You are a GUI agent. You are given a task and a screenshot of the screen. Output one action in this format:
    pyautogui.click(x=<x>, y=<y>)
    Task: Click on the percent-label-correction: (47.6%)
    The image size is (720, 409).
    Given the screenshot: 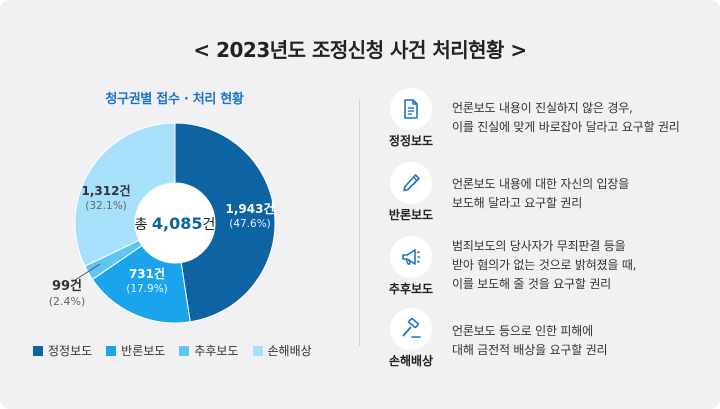 What is the action you would take?
    pyautogui.click(x=250, y=224)
    